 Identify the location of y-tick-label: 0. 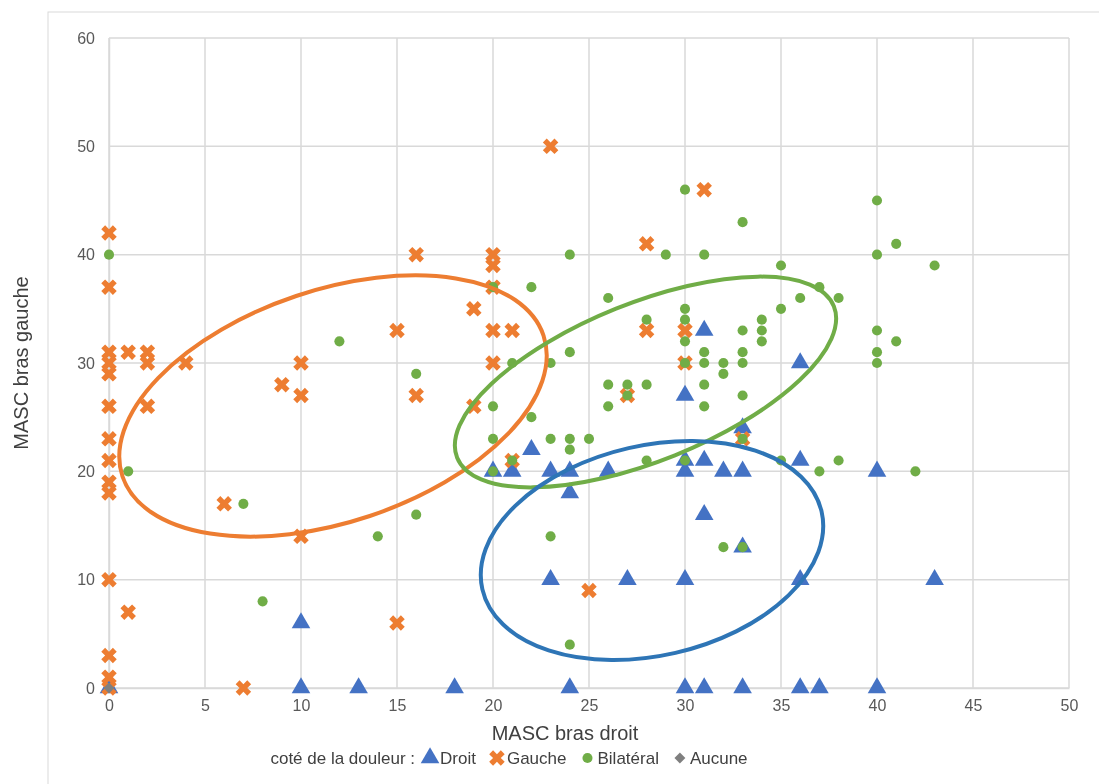
(91, 688).